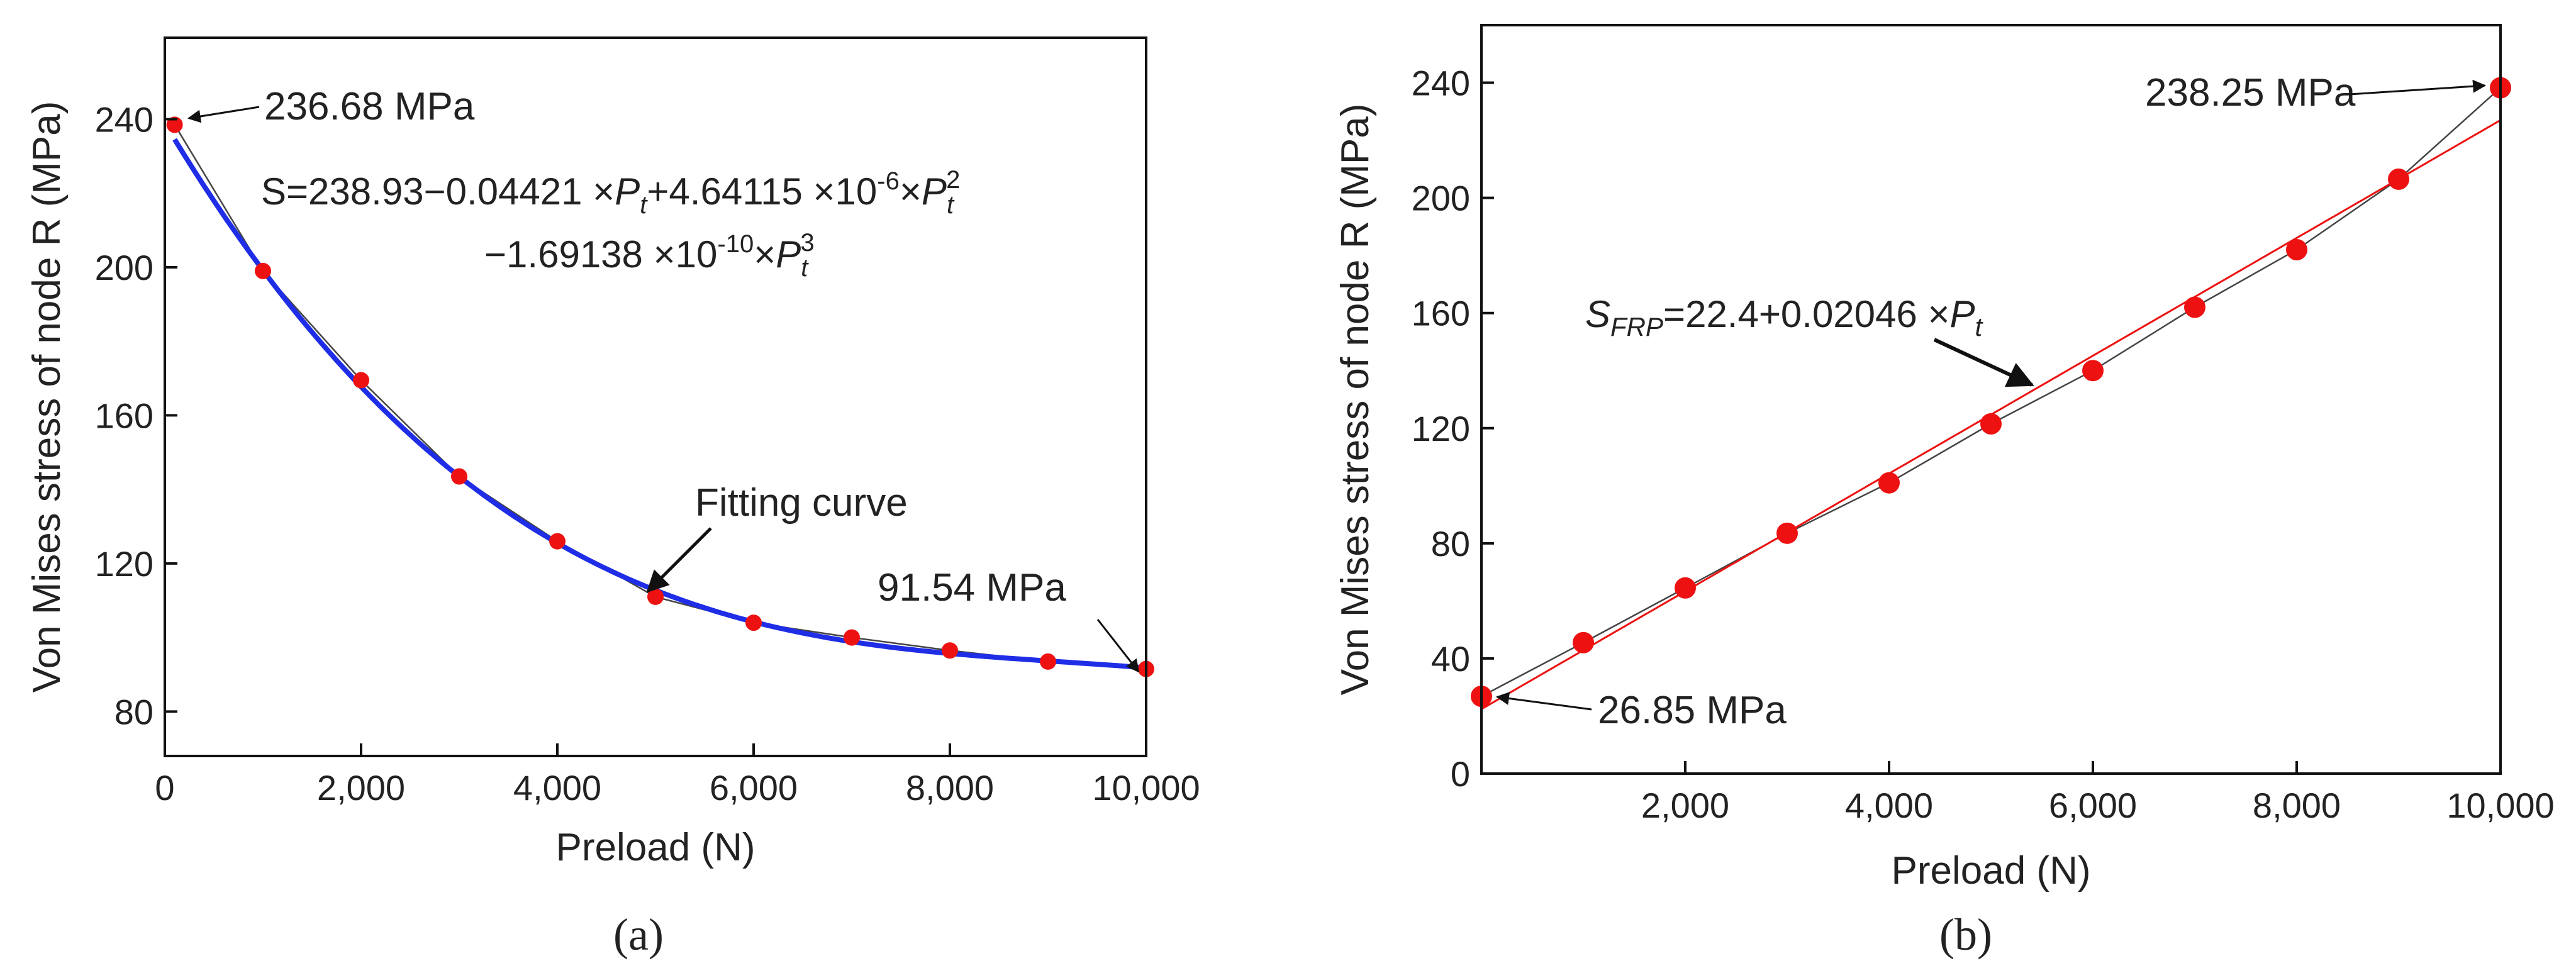 Image resolution: width=2576 pixels, height=978 pixels. Describe the element at coordinates (1962, 314) in the screenshot. I see `eq-b-var: P` at that location.